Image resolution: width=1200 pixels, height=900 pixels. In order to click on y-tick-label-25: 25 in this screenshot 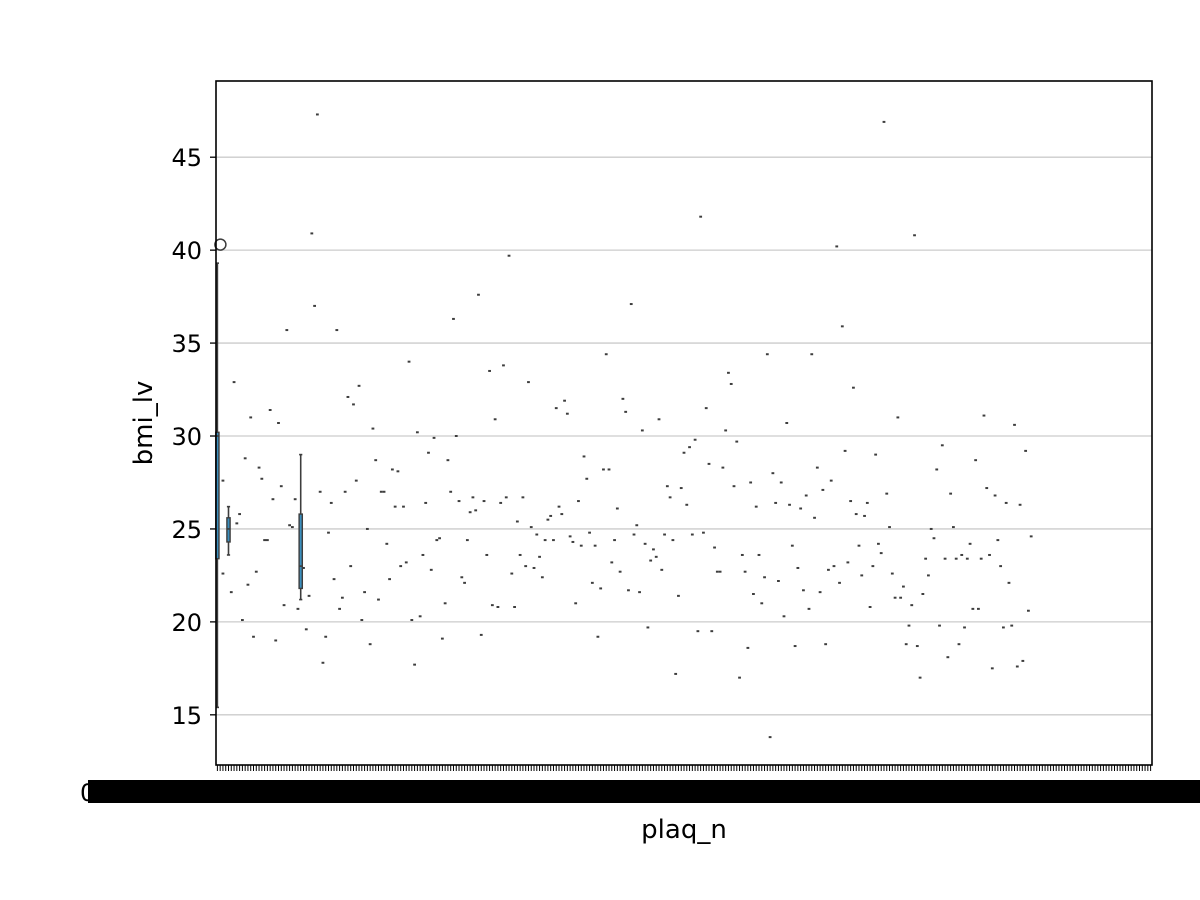, I will do `click(186, 530)`.